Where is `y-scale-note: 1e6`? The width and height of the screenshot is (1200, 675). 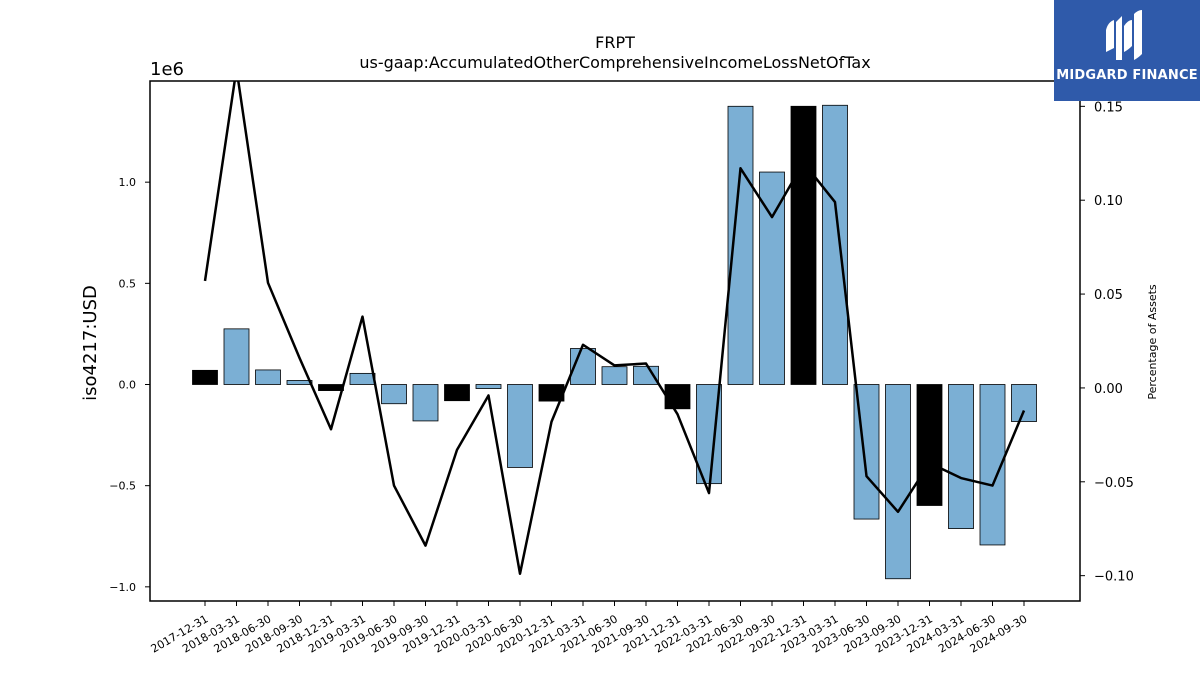
y-scale-note: 1e6 is located at coordinates (167, 69).